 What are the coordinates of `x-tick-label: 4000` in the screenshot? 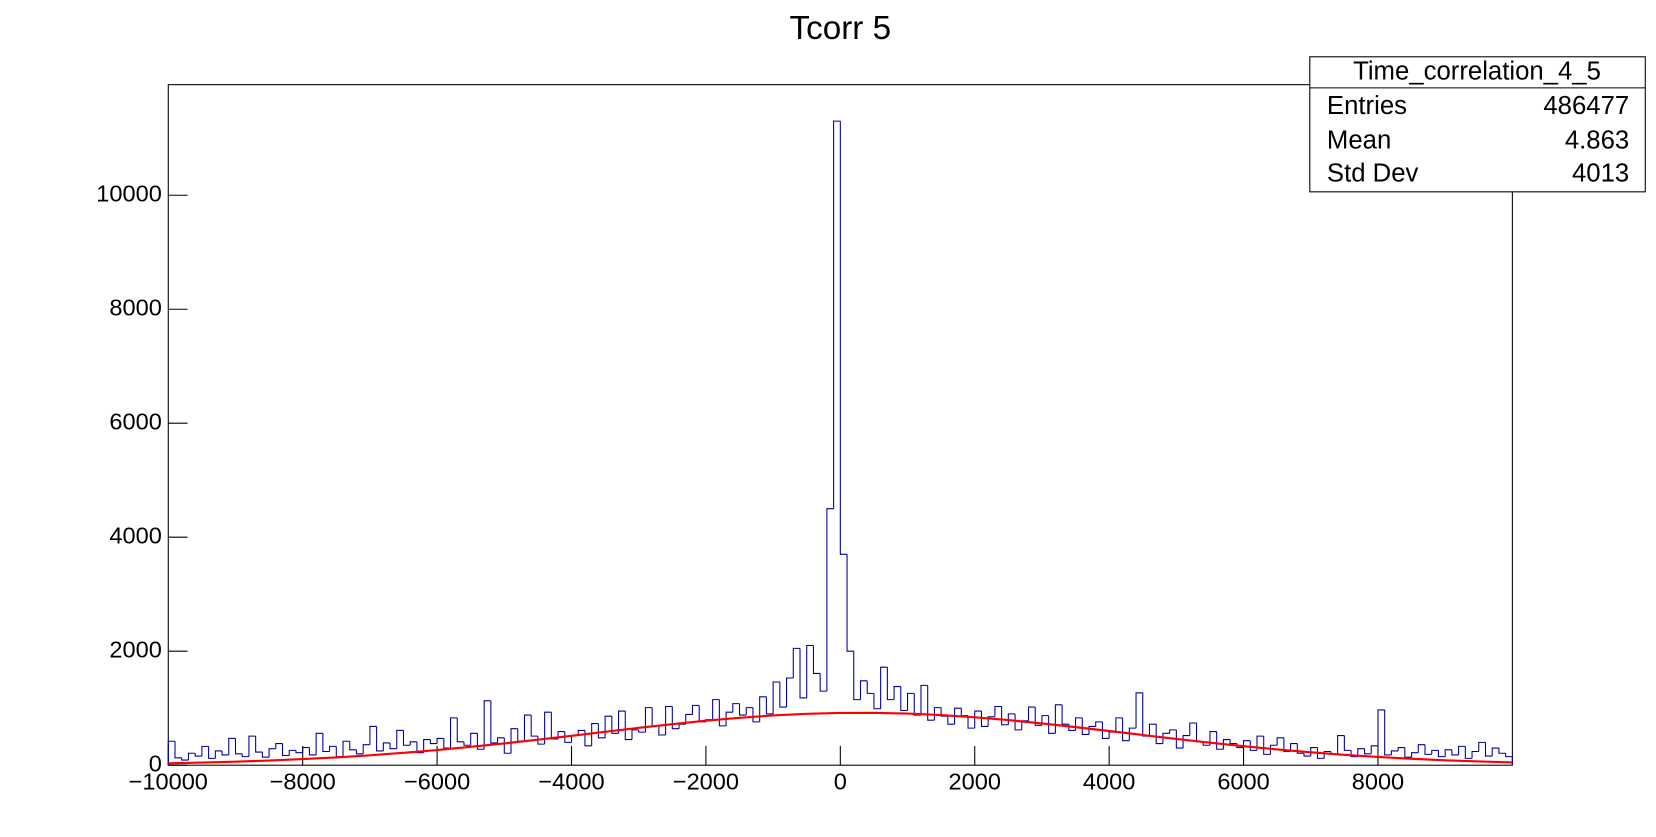 It's located at (1109, 782).